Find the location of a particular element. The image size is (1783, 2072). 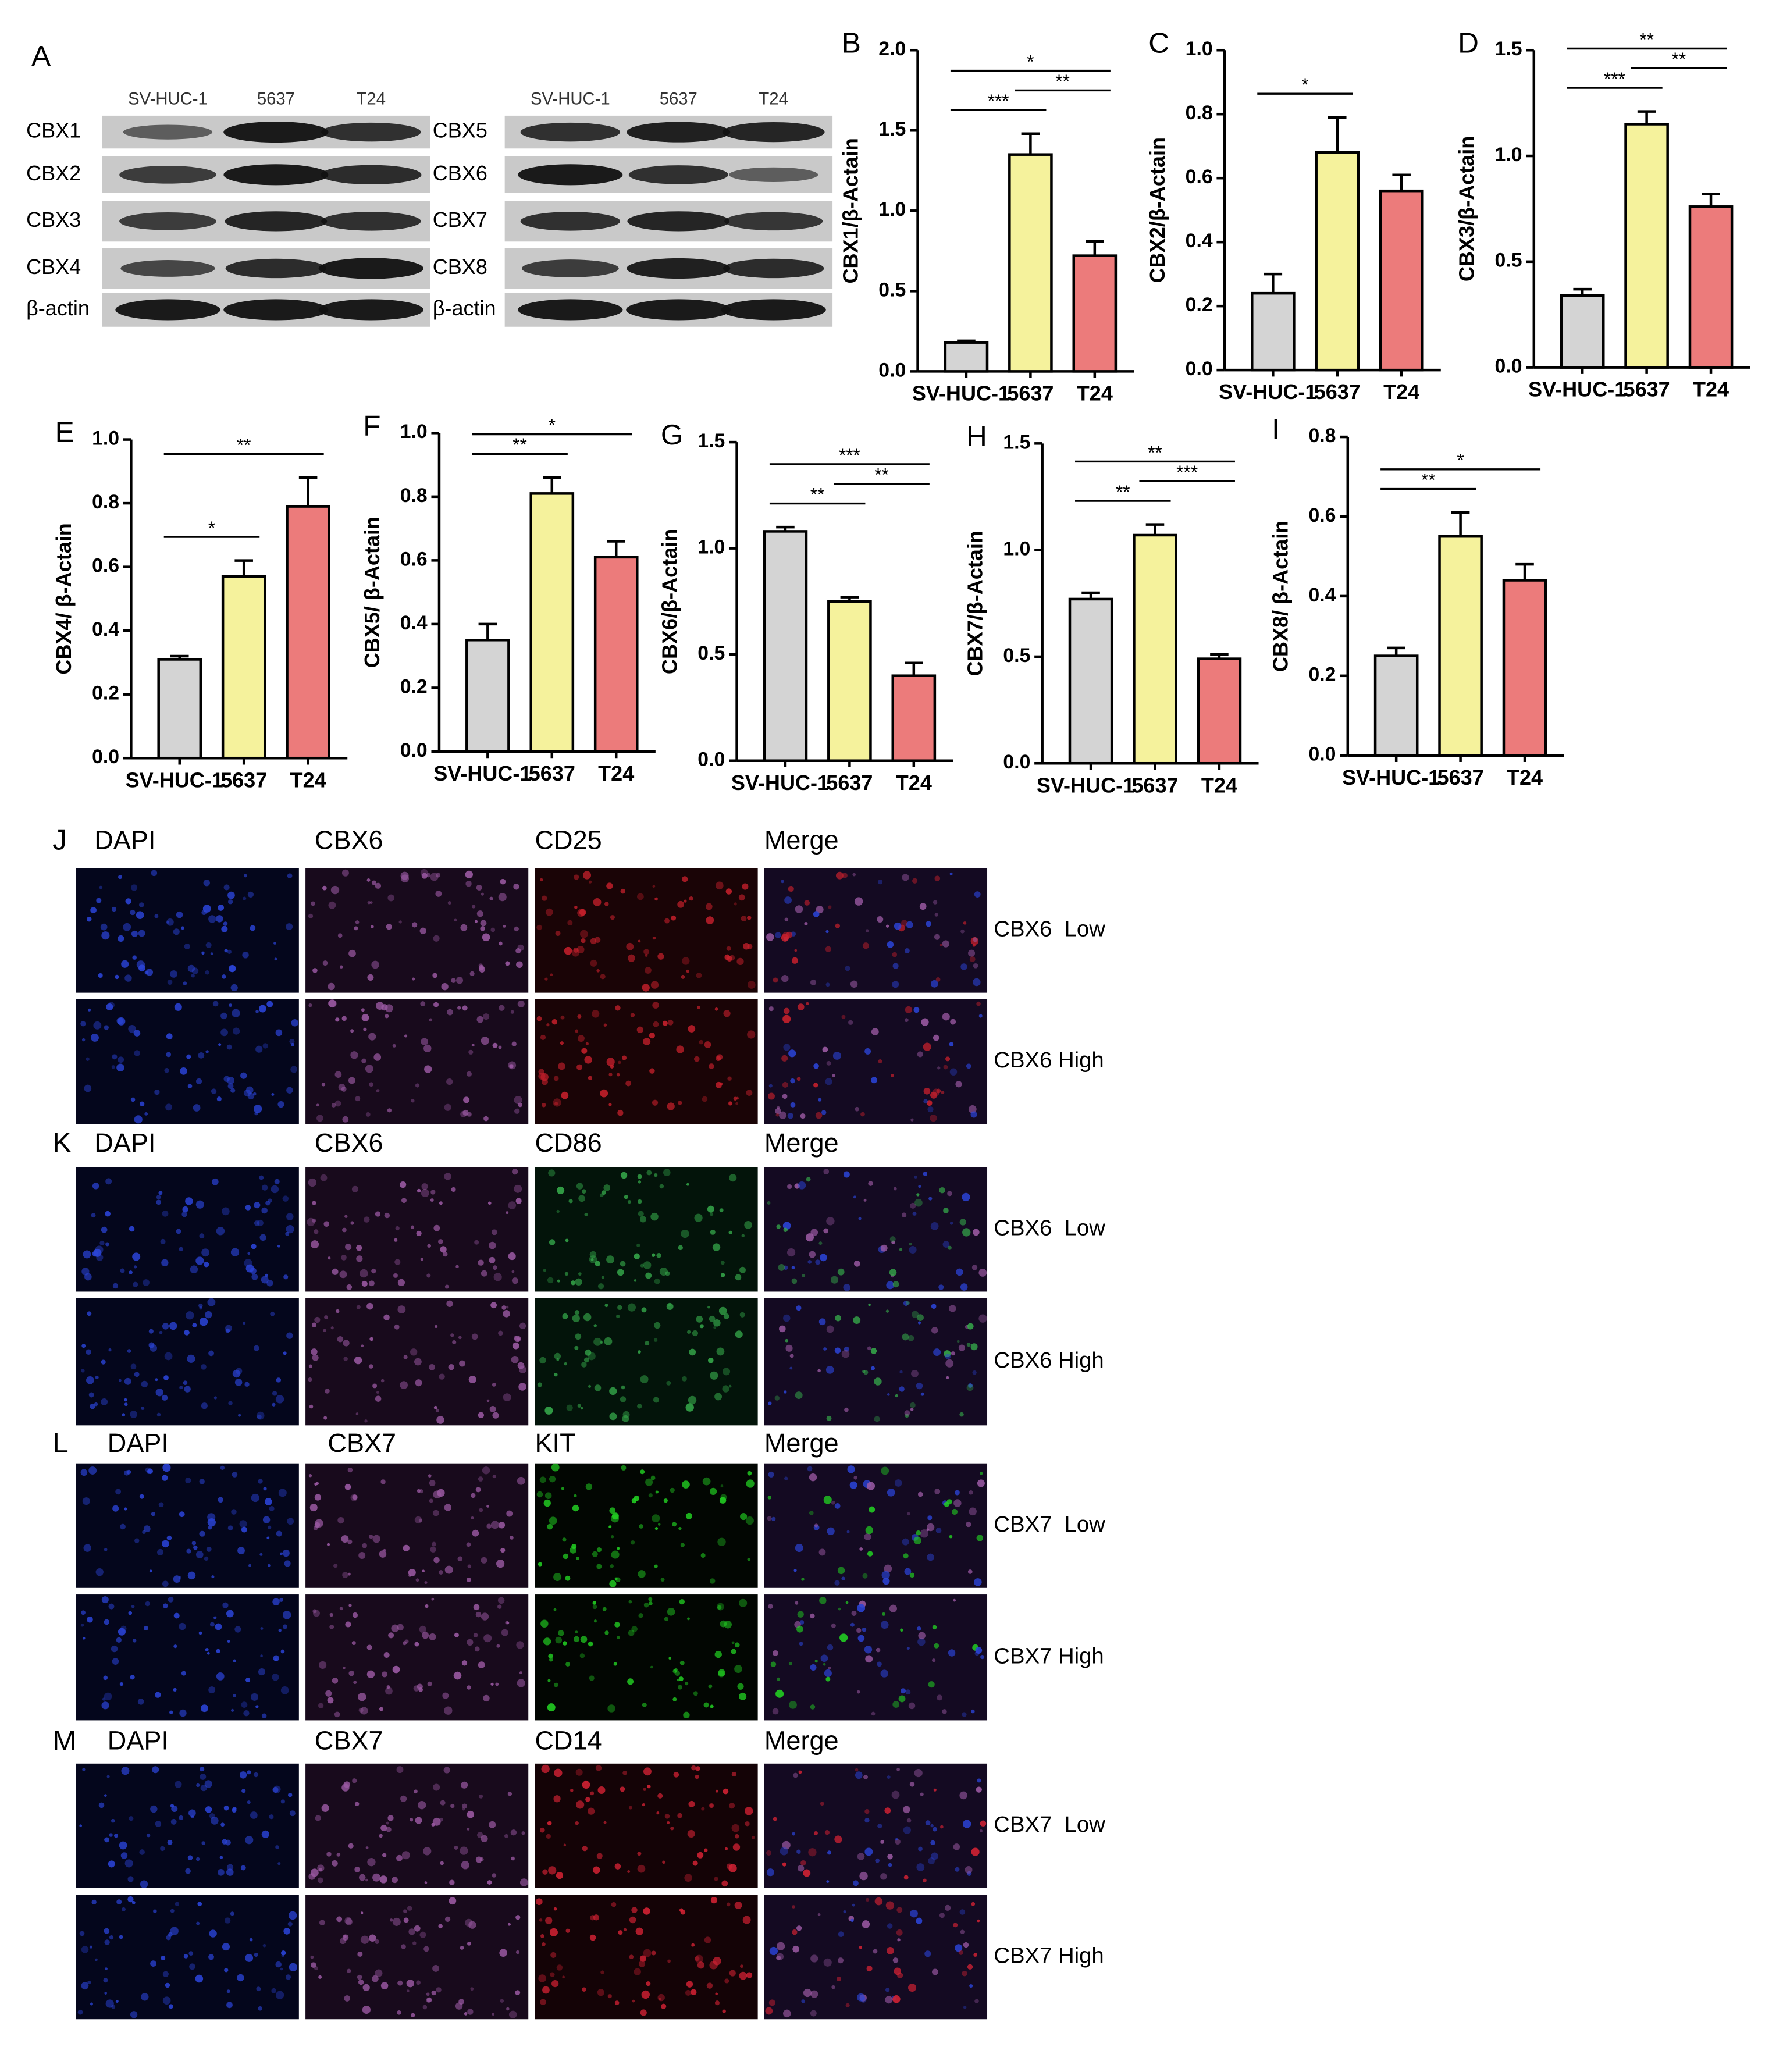

x-tick-label: 5637 is located at coordinates (1030, 393).